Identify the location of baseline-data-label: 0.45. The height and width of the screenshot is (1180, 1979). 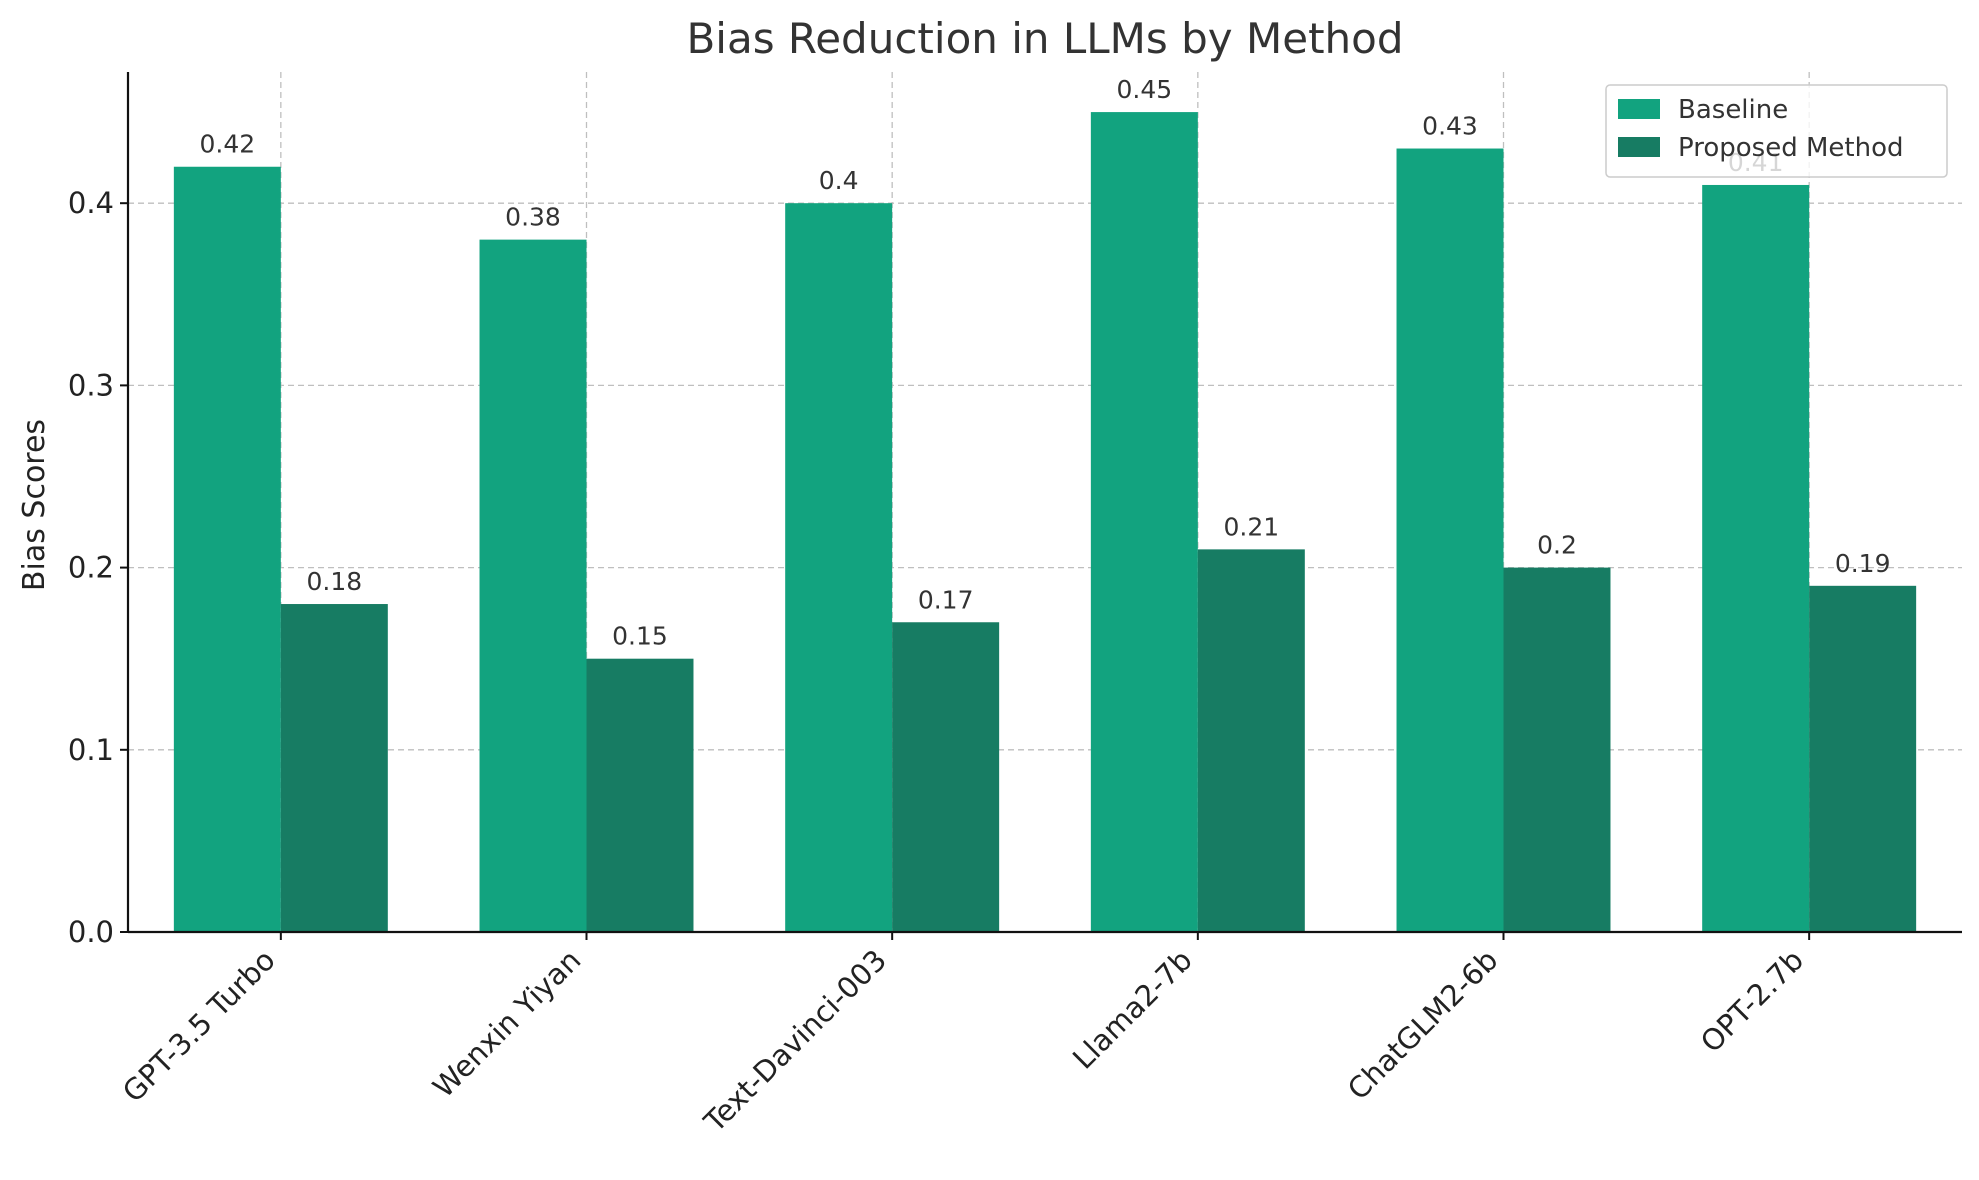
(1145, 89).